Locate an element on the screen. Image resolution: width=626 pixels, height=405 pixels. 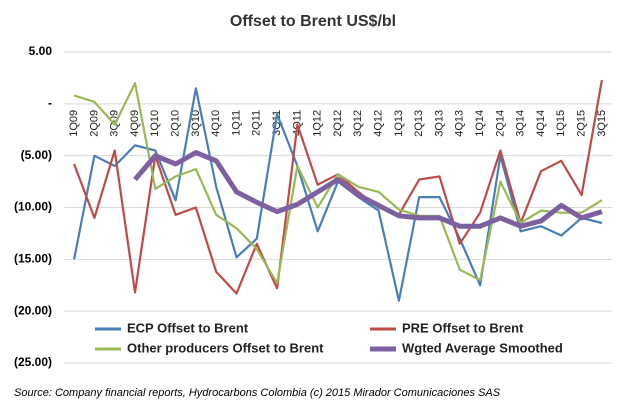
x-tick-label: 1Q11 is located at coordinates (236, 123).